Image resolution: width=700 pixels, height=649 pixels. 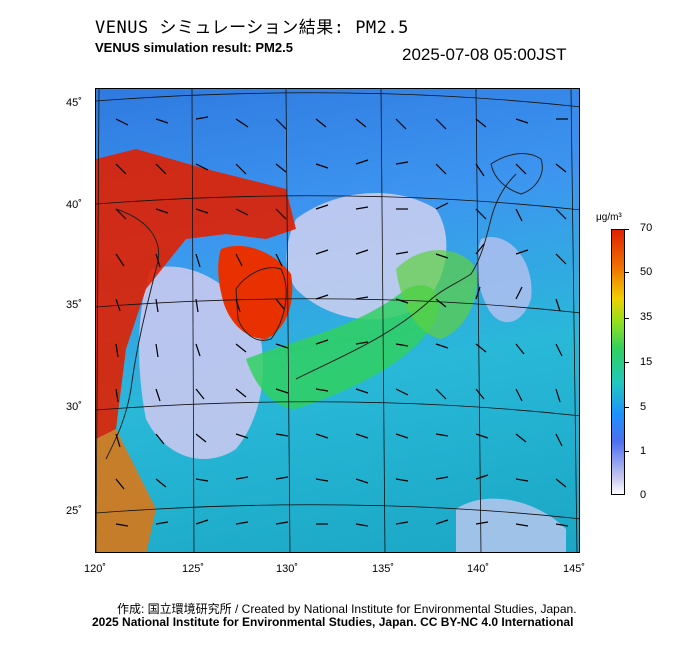 What do you see at coordinates (646, 272) in the screenshot?
I see `colorbar-label-50: 50` at bounding box center [646, 272].